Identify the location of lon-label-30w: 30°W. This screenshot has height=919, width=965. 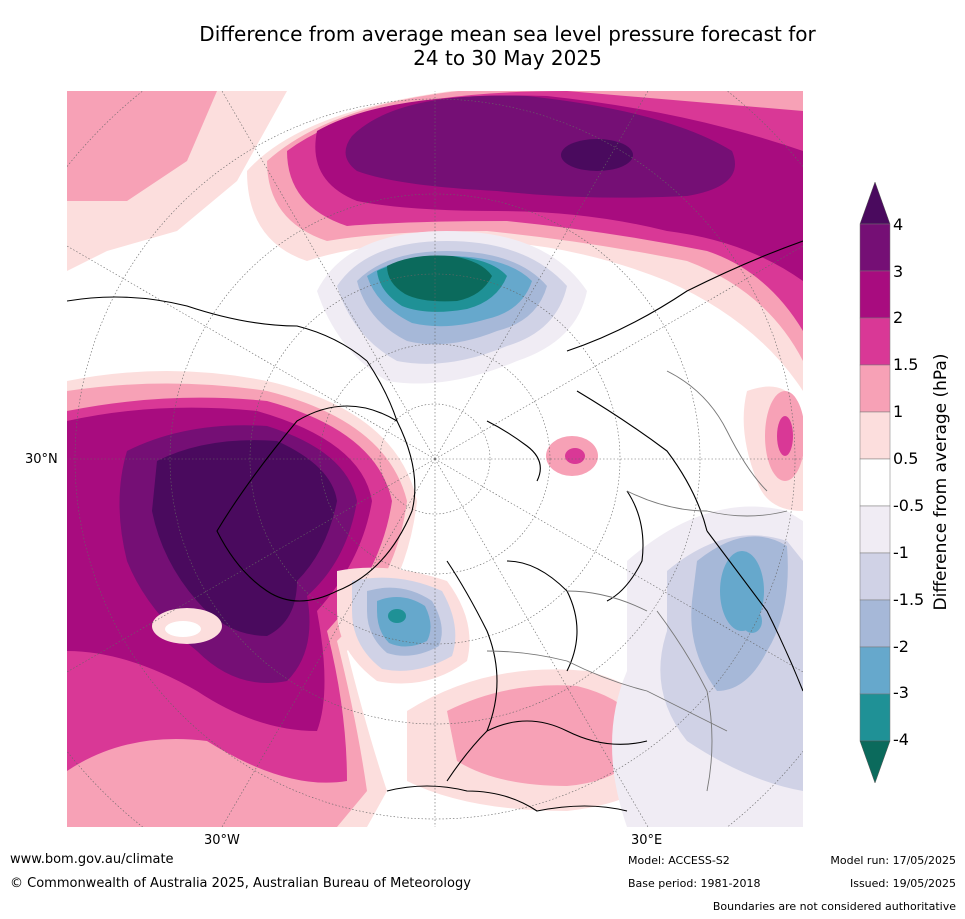
(222, 840).